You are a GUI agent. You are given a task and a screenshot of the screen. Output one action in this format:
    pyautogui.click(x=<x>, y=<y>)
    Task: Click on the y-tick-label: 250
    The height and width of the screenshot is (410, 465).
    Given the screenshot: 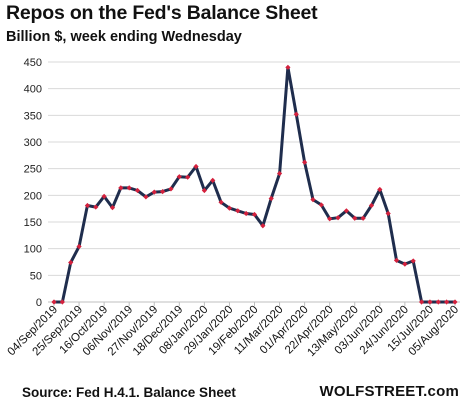 What is the action you would take?
    pyautogui.click(x=33, y=170)
    